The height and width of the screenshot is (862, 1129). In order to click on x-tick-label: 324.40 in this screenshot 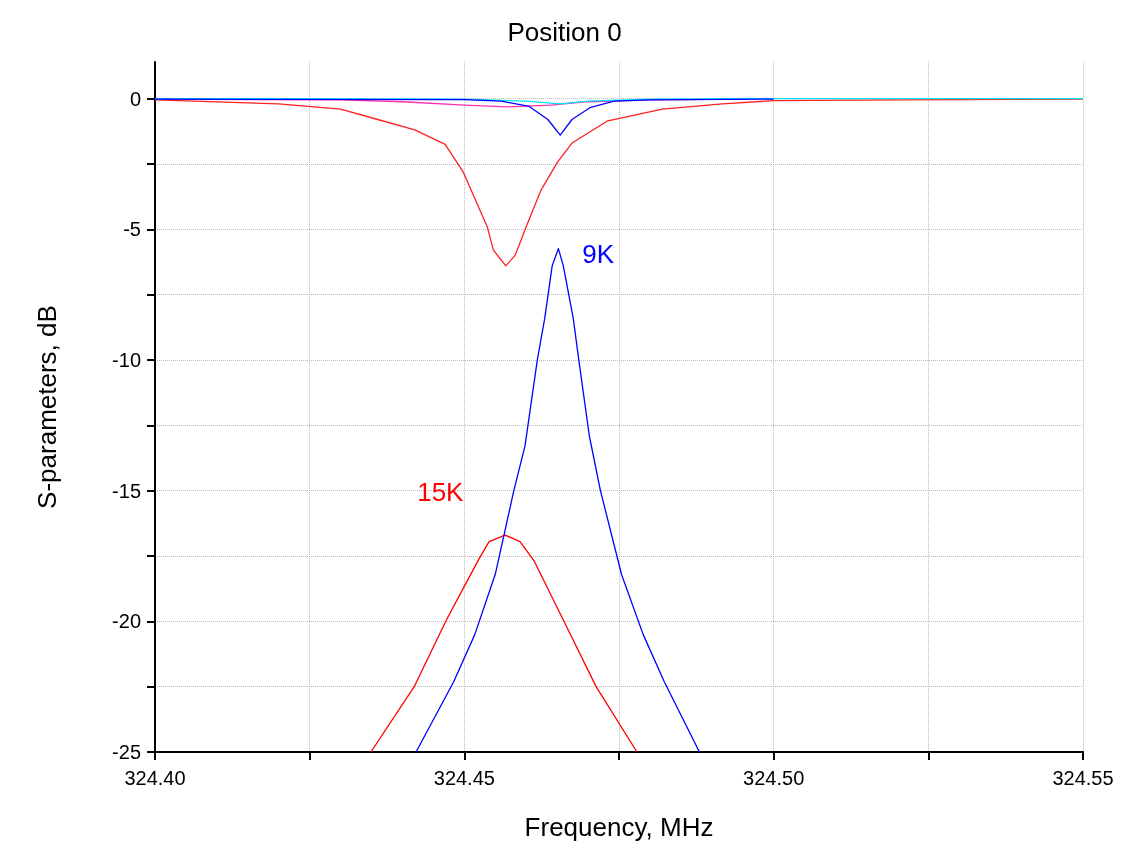, I will do `click(155, 778)`.